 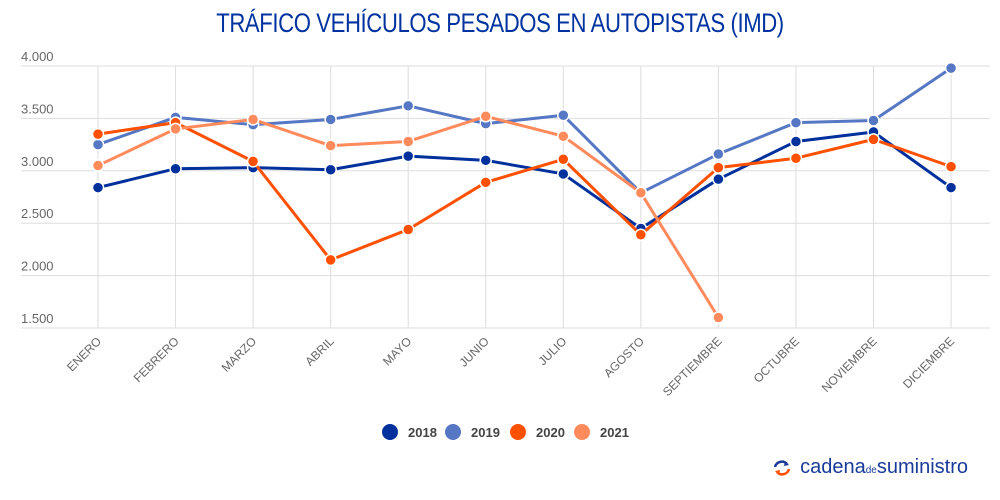 I want to click on legend-label-2018: 2018, so click(x=422, y=432).